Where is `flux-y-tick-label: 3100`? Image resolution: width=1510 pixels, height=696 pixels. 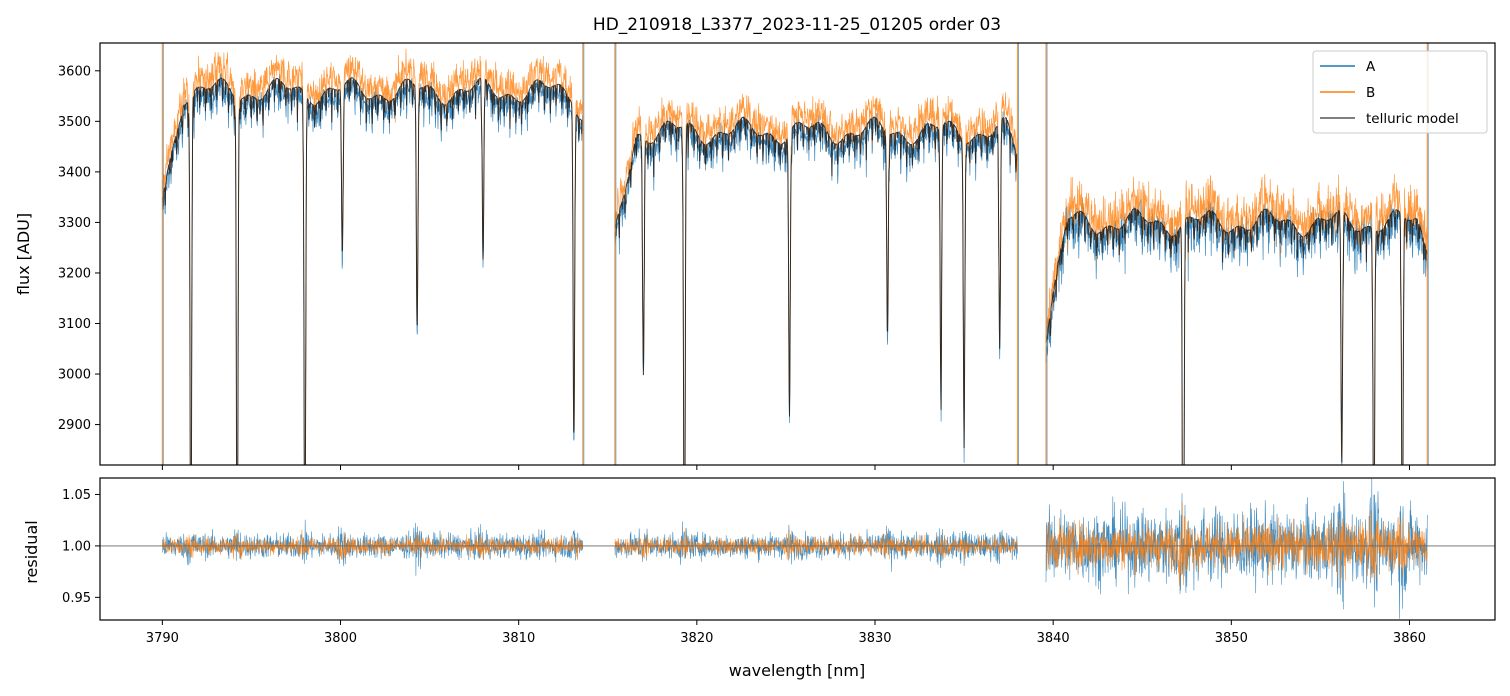 flux-y-tick-label: 3100 is located at coordinates (74, 324).